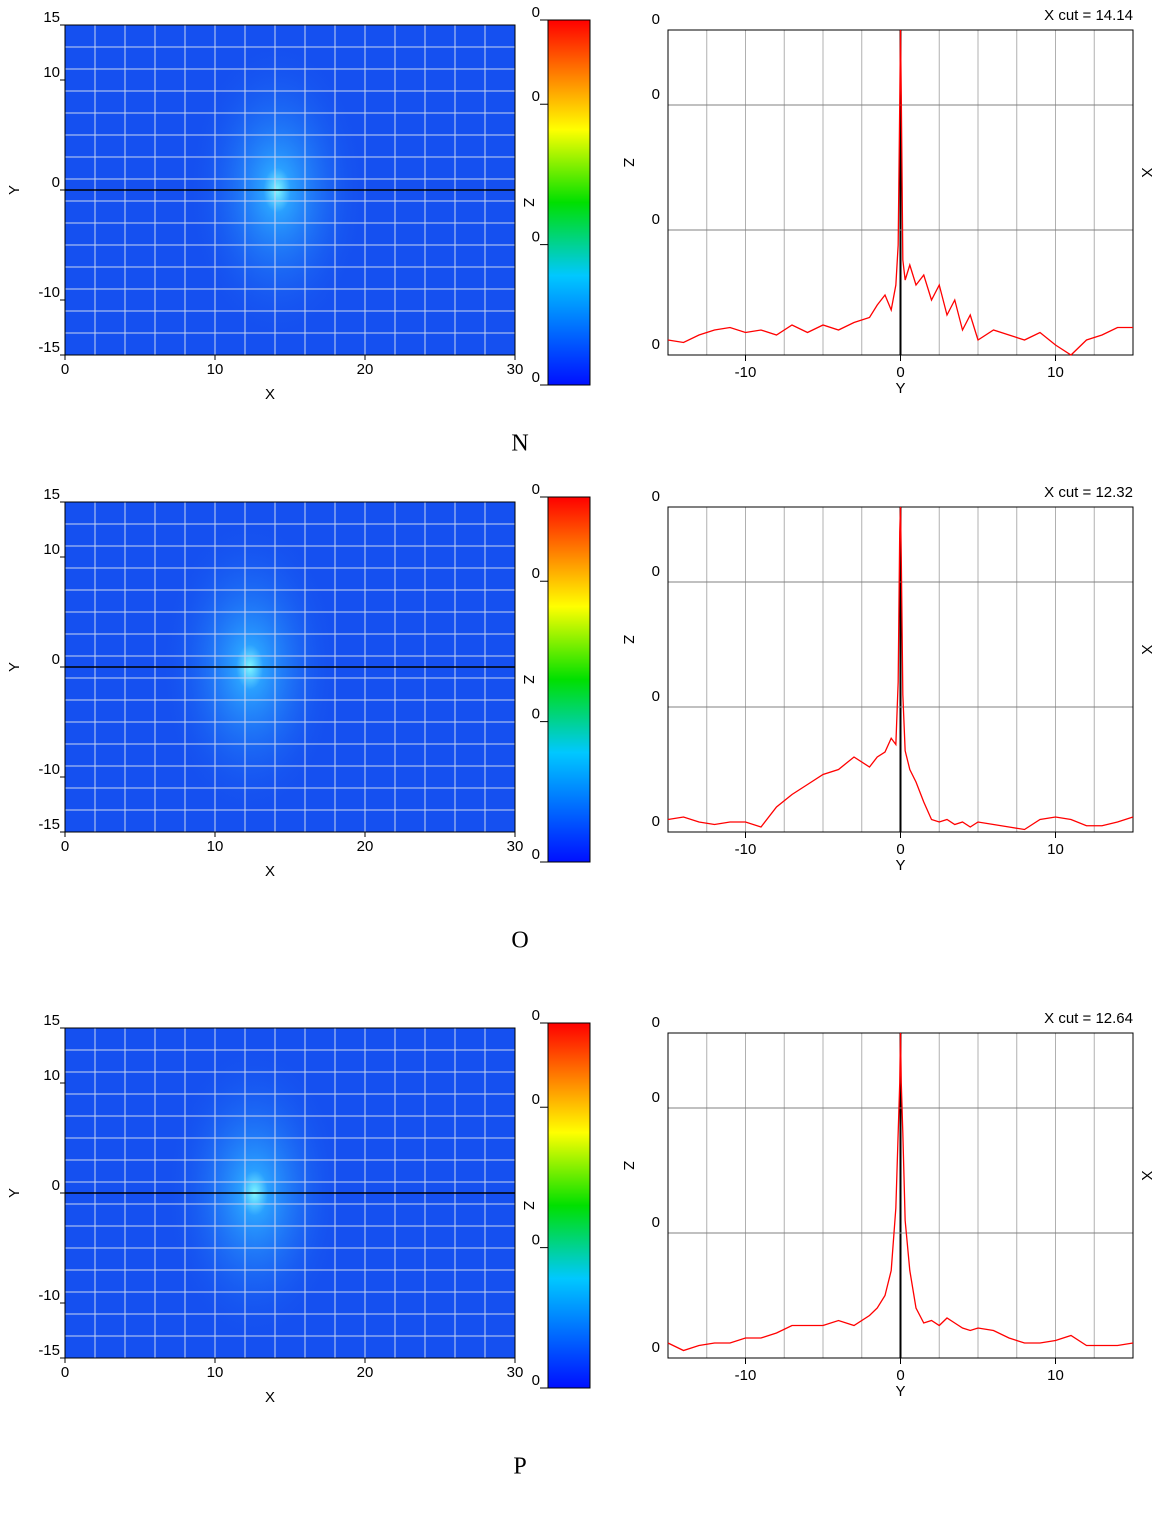 This screenshot has width=1158, height=1531. Describe the element at coordinates (519, 1467) in the screenshot. I see `panel-caption: P` at that location.